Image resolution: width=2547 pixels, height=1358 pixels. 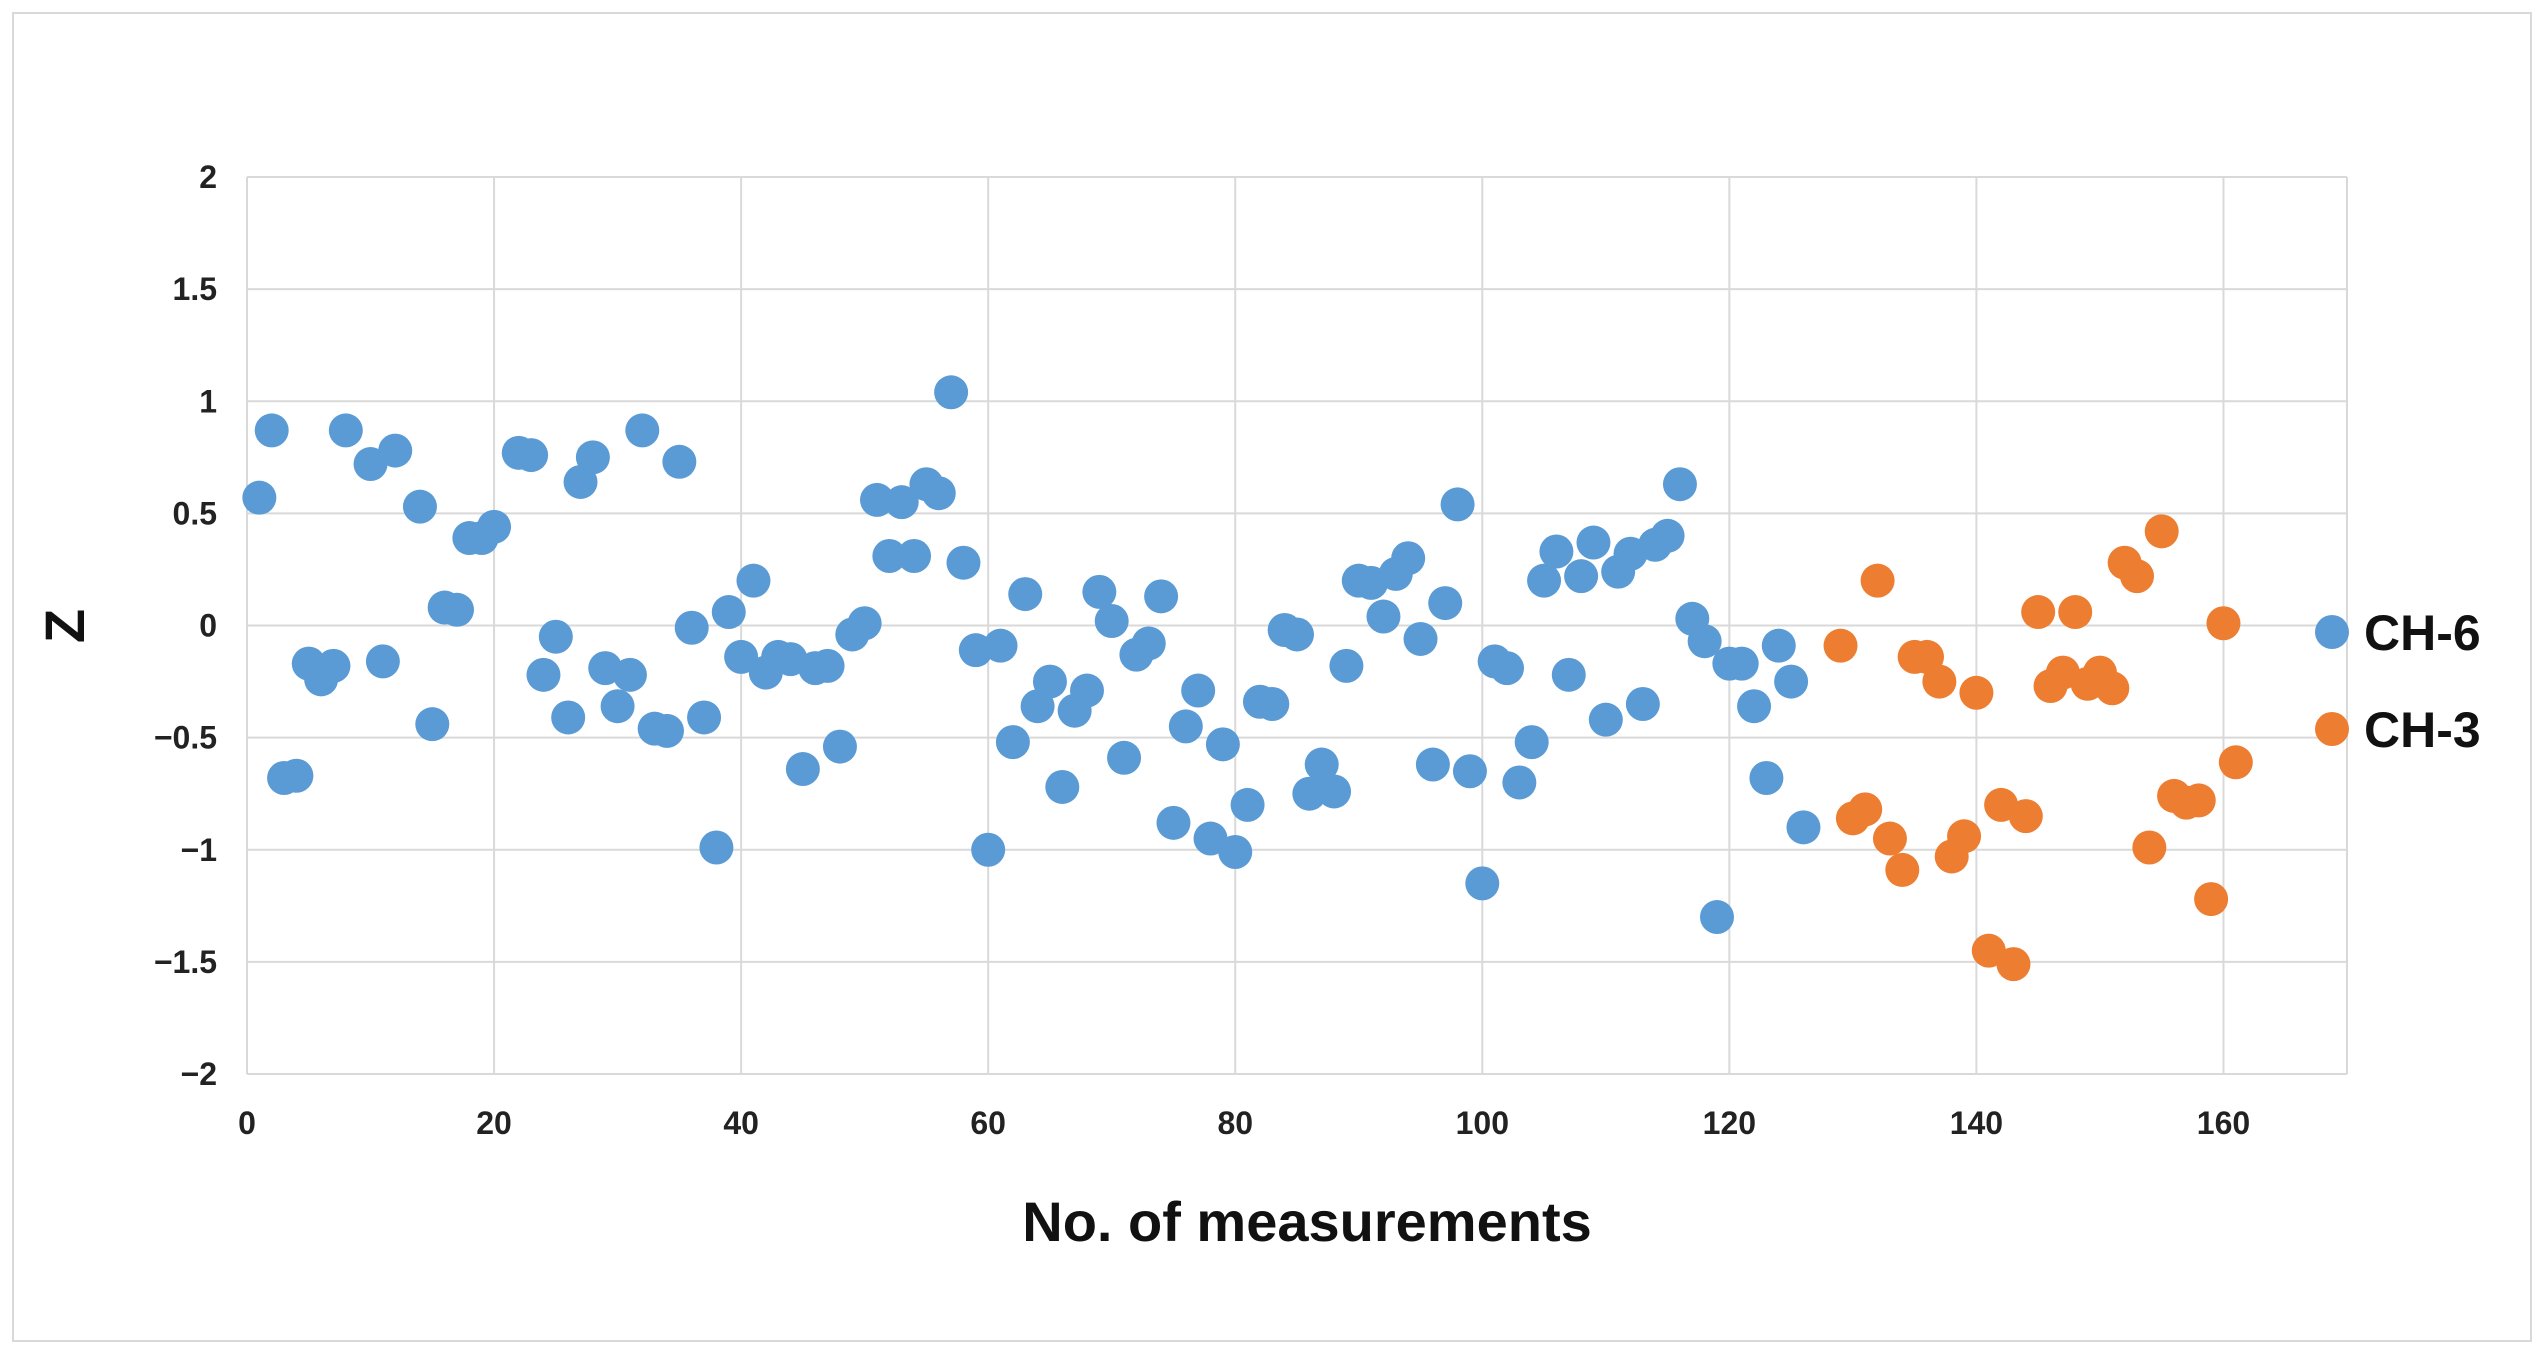 What do you see at coordinates (208, 626) in the screenshot?
I see `y-tick-label: 0` at bounding box center [208, 626].